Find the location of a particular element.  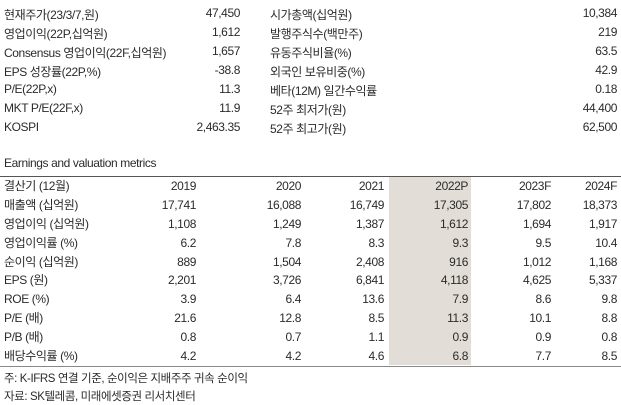

table-row: 배당수익률 (%) 4.2 4.2 4.6 6.8 7.7 8.5 is located at coordinates (310, 355).